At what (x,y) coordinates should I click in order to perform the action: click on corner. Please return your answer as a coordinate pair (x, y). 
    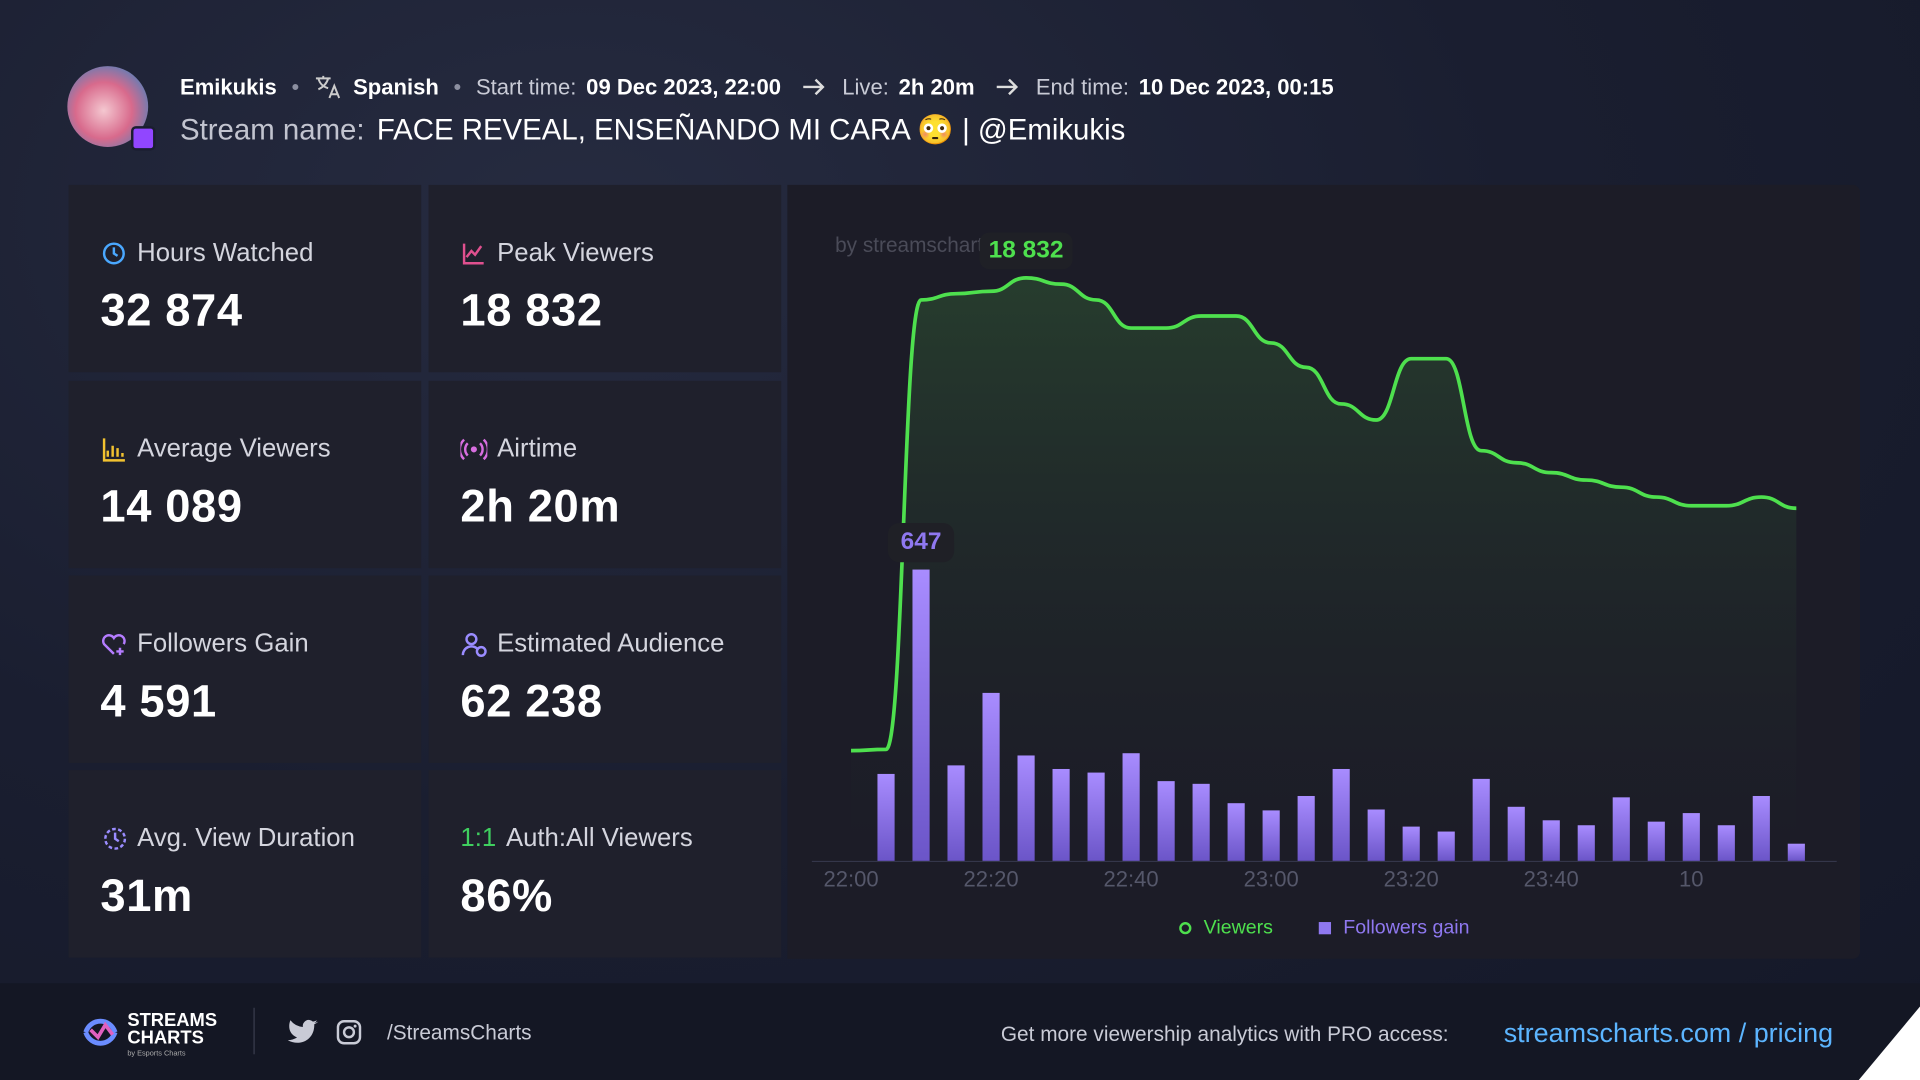
    Looking at the image, I should click on (1889, 1043).